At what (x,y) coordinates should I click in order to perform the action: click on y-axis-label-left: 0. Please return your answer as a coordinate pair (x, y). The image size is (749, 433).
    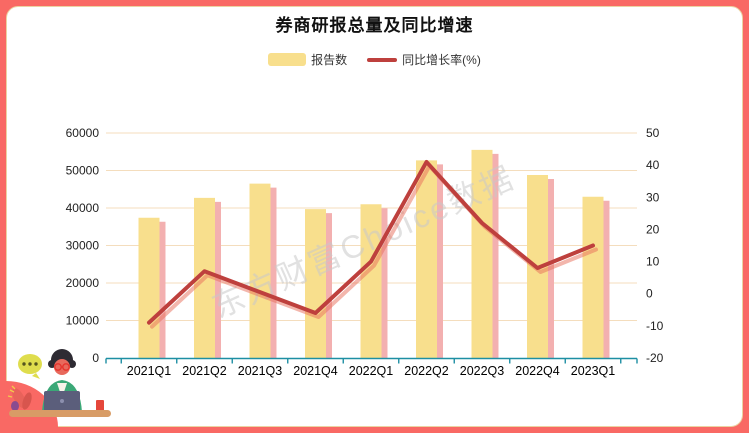
    Looking at the image, I should click on (95, 358).